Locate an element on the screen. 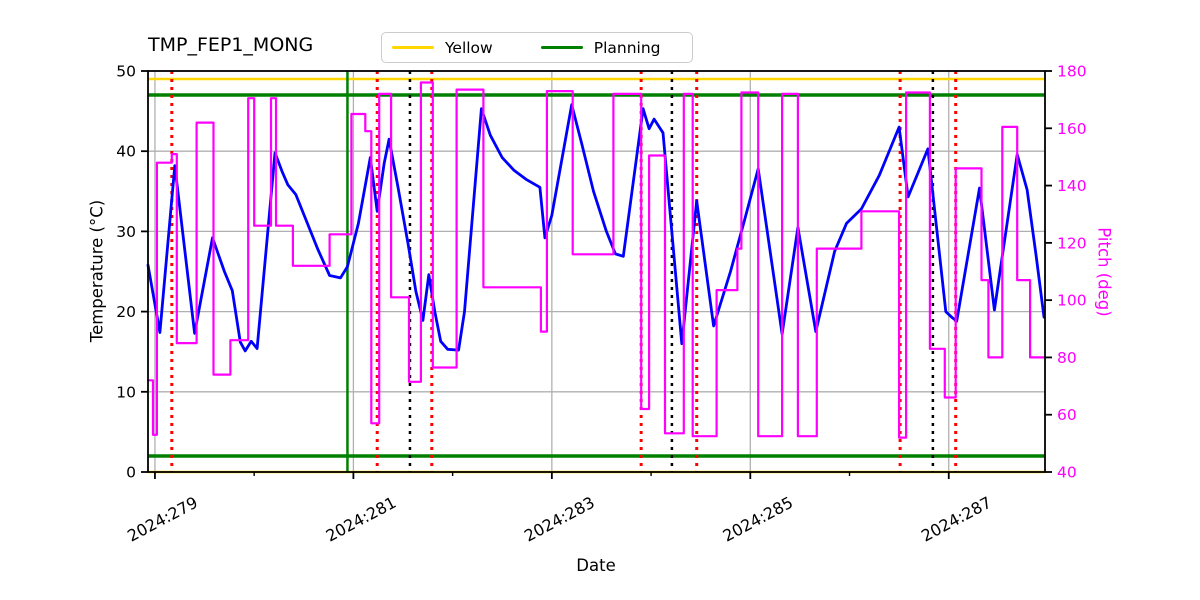 This screenshot has height=600, width=1200. left-tick-label: 20 is located at coordinates (126, 312).